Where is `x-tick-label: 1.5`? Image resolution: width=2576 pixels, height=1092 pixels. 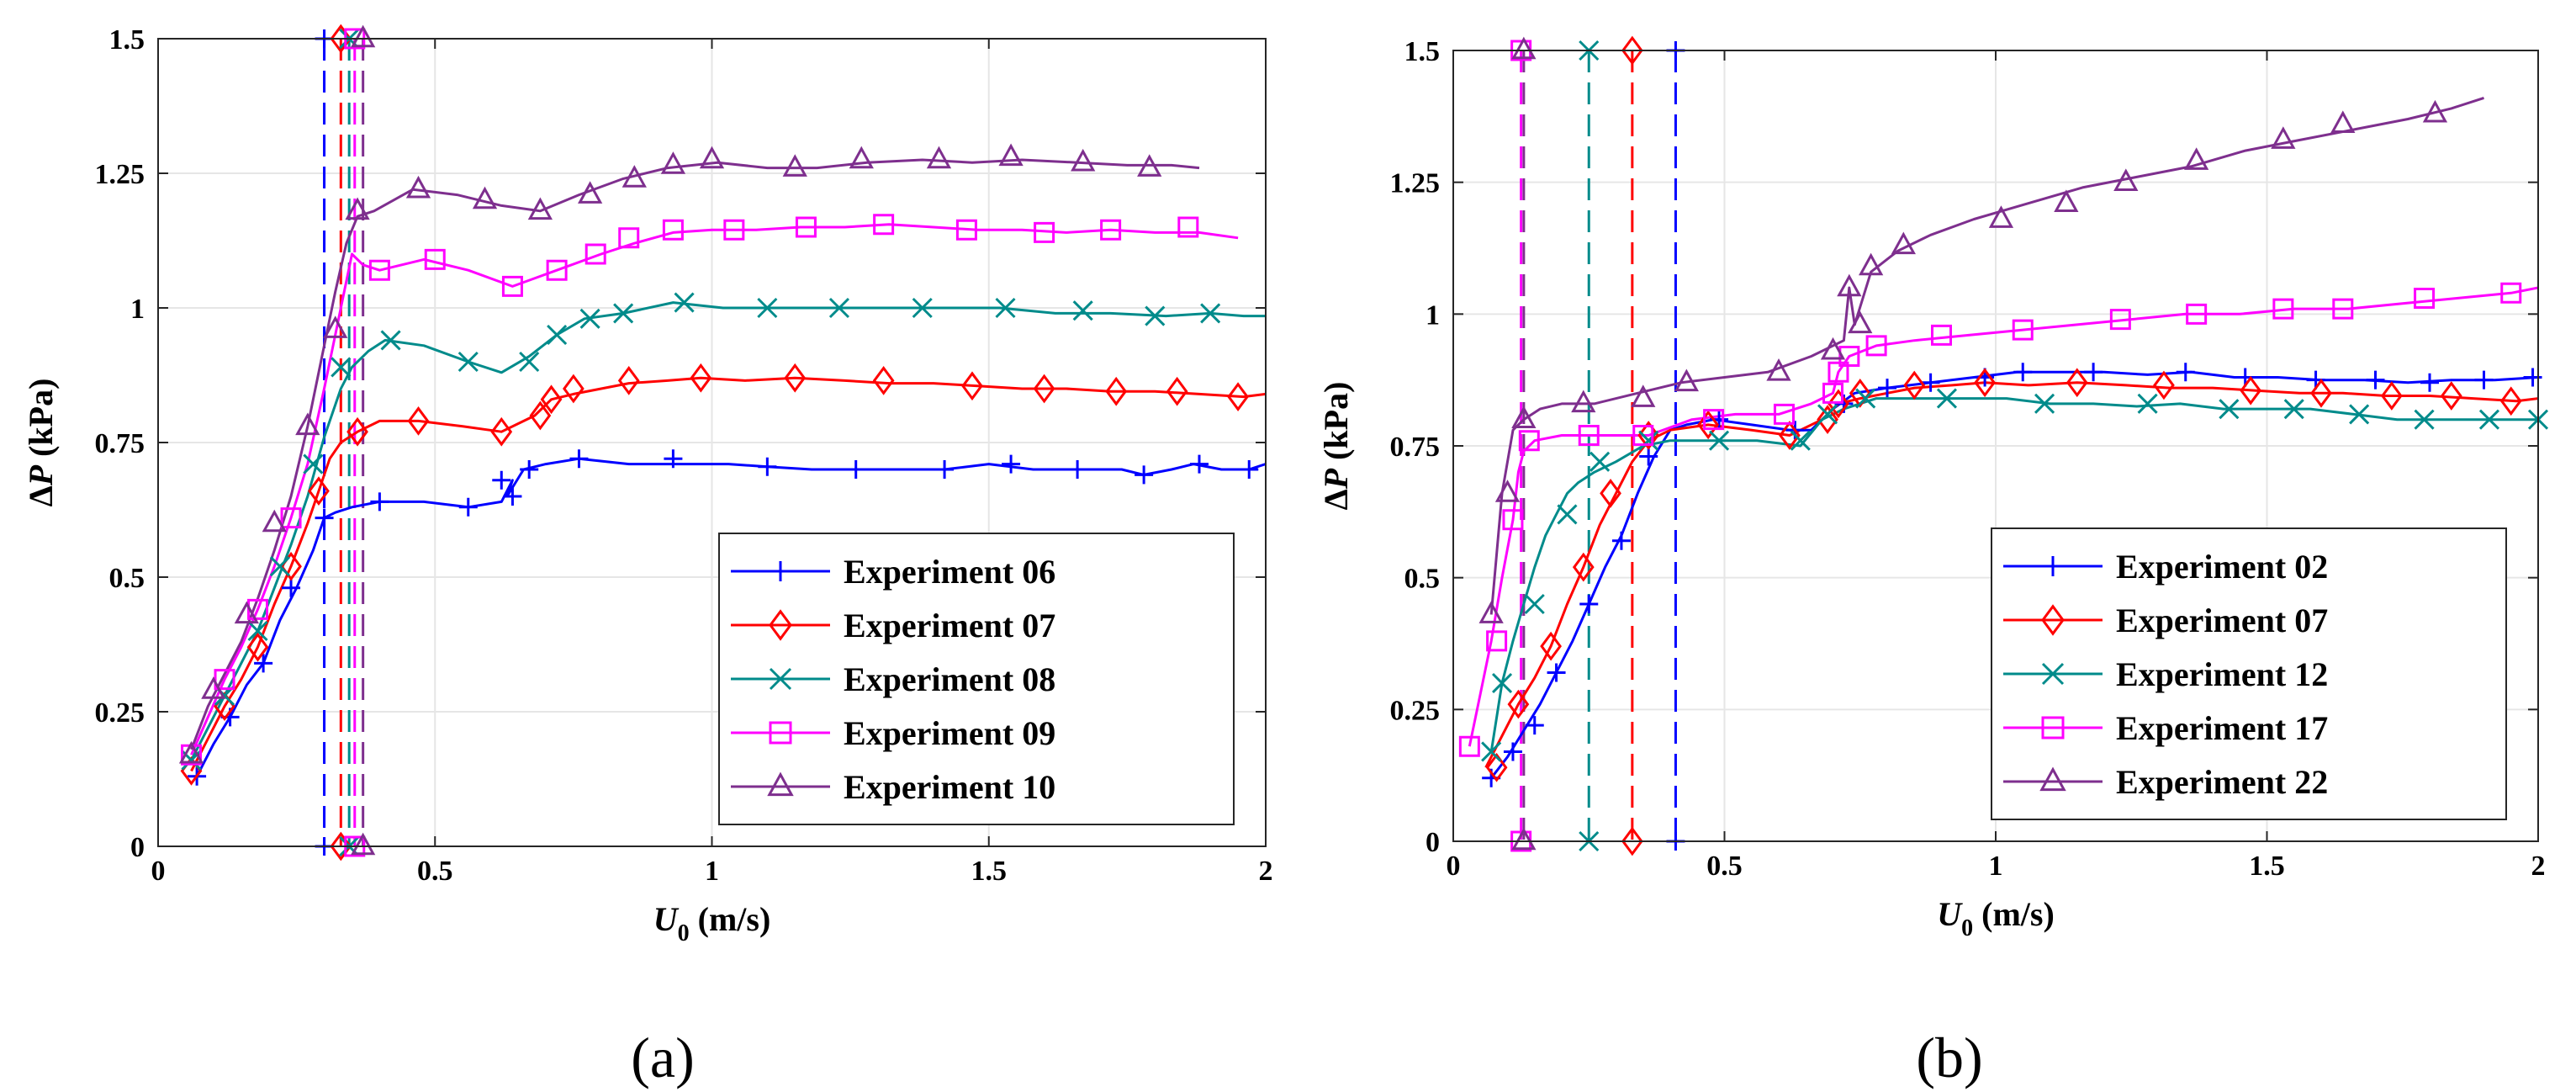 x-tick-label: 1.5 is located at coordinates (989, 872).